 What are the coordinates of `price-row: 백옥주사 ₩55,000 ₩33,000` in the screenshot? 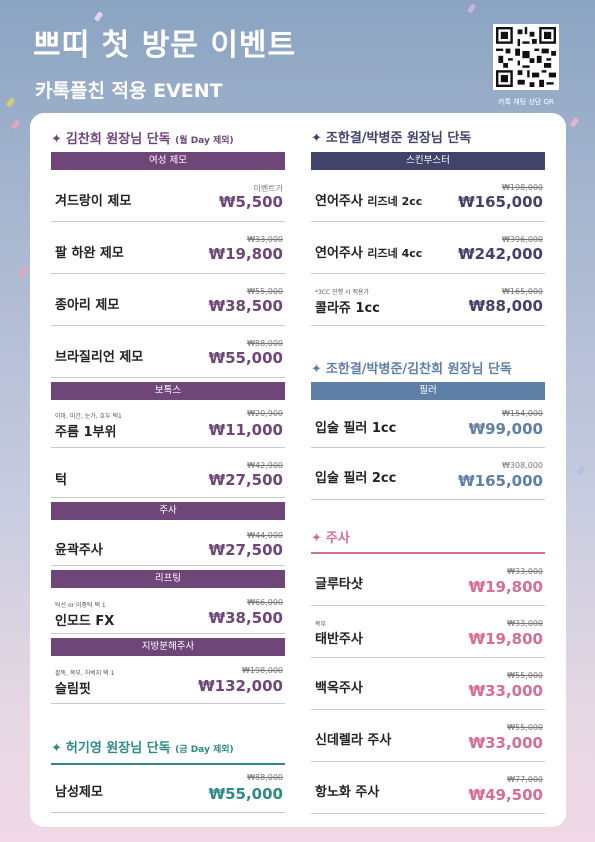 It's located at (428, 684).